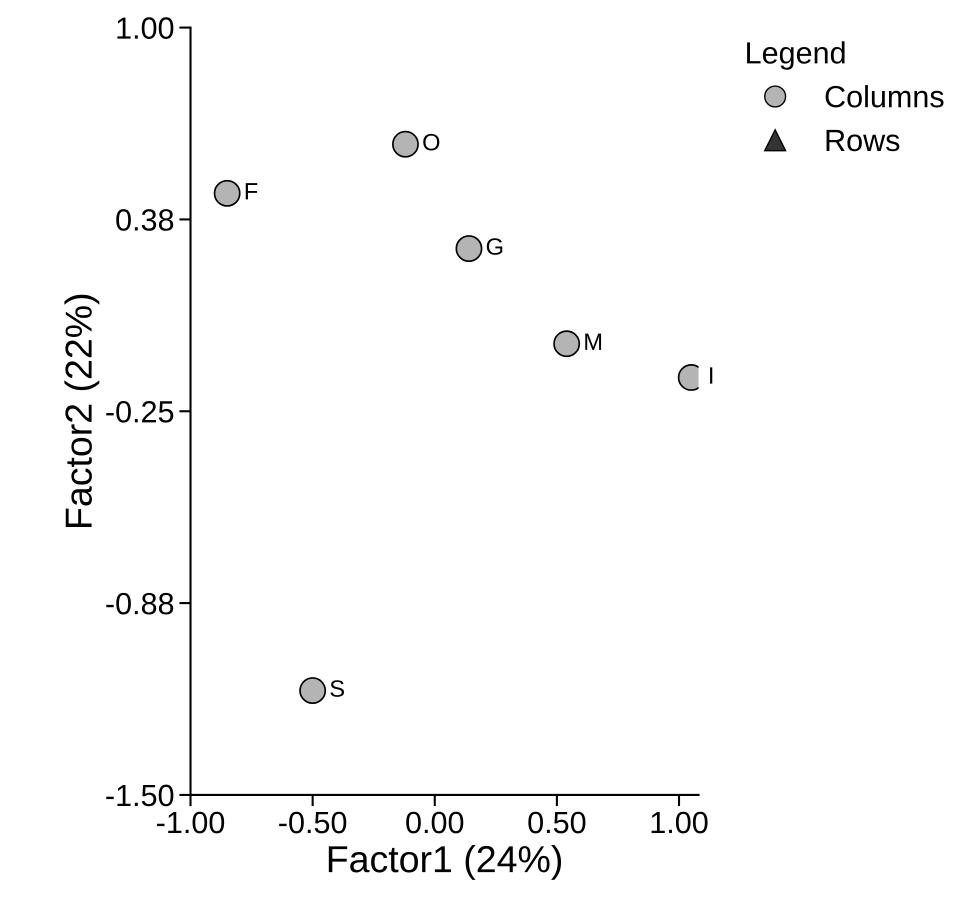  What do you see at coordinates (435, 823) in the screenshot?
I see `x-tick-label: 0.00` at bounding box center [435, 823].